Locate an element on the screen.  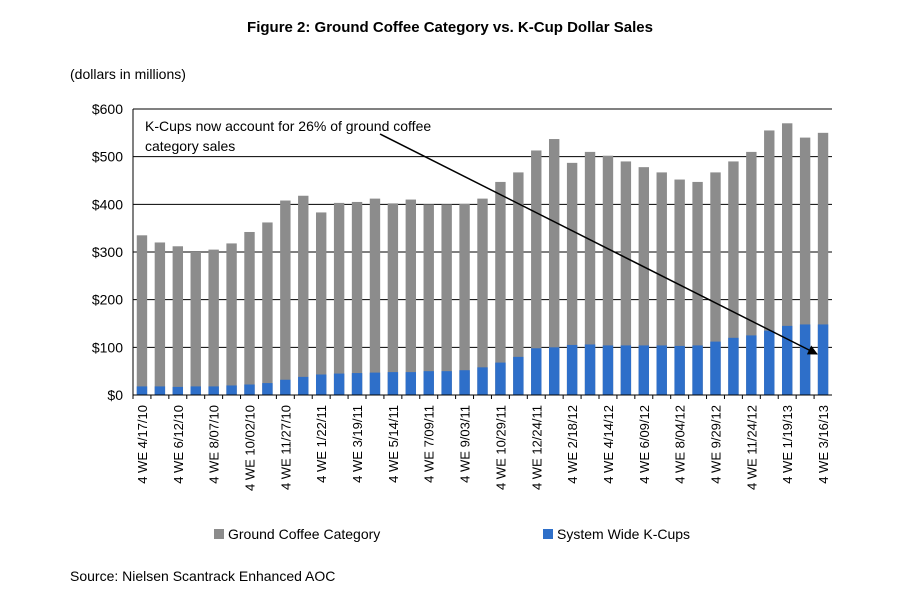
y-tick-label: $500 is located at coordinates (107, 157).